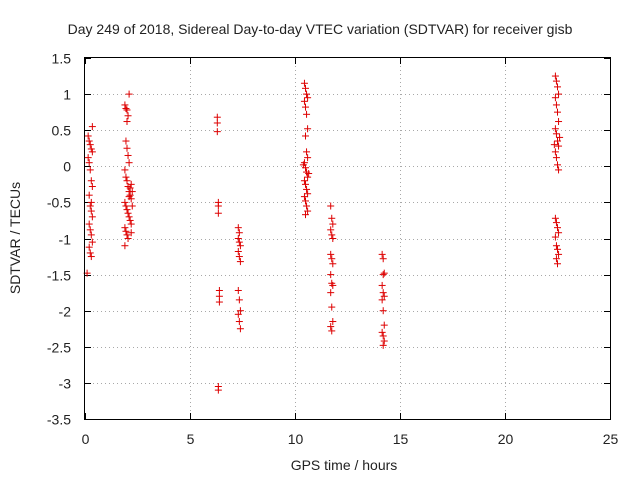 The image size is (640, 480). What do you see at coordinates (59, 276) in the screenshot?
I see `y-tick-label: -1.5` at bounding box center [59, 276].